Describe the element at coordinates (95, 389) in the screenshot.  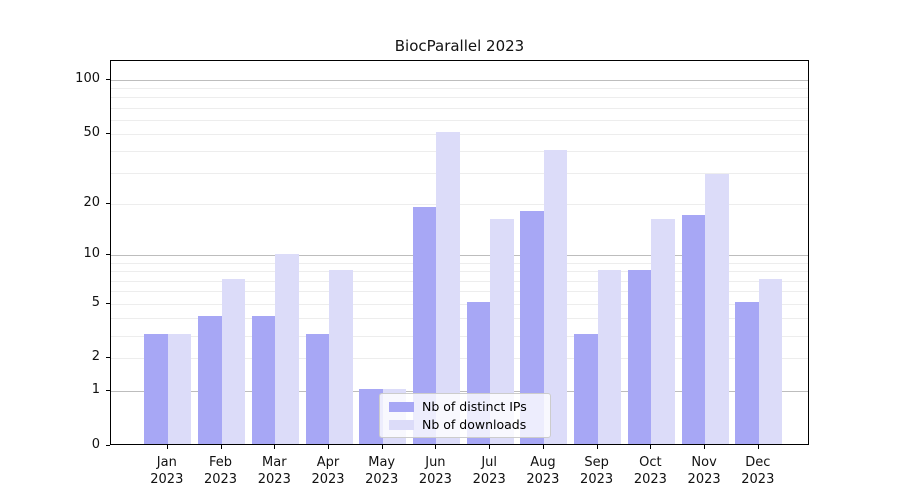
I see `y-tick-label-1: 1` at that location.